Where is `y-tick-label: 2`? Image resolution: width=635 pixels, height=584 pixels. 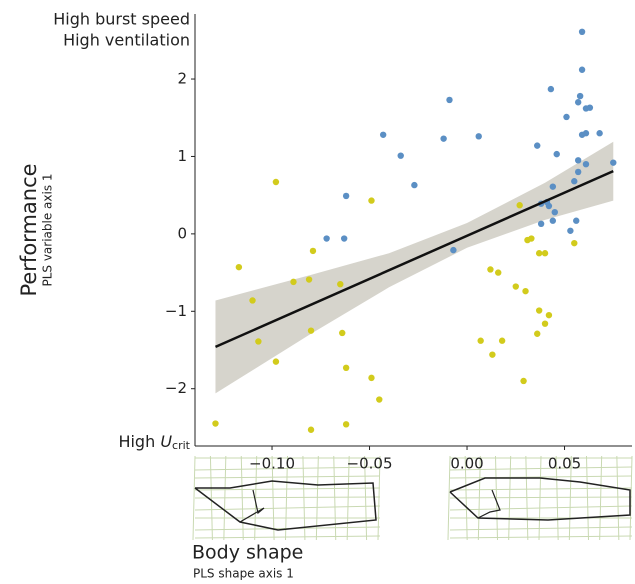
y-tick-label: 2 is located at coordinates (182, 79).